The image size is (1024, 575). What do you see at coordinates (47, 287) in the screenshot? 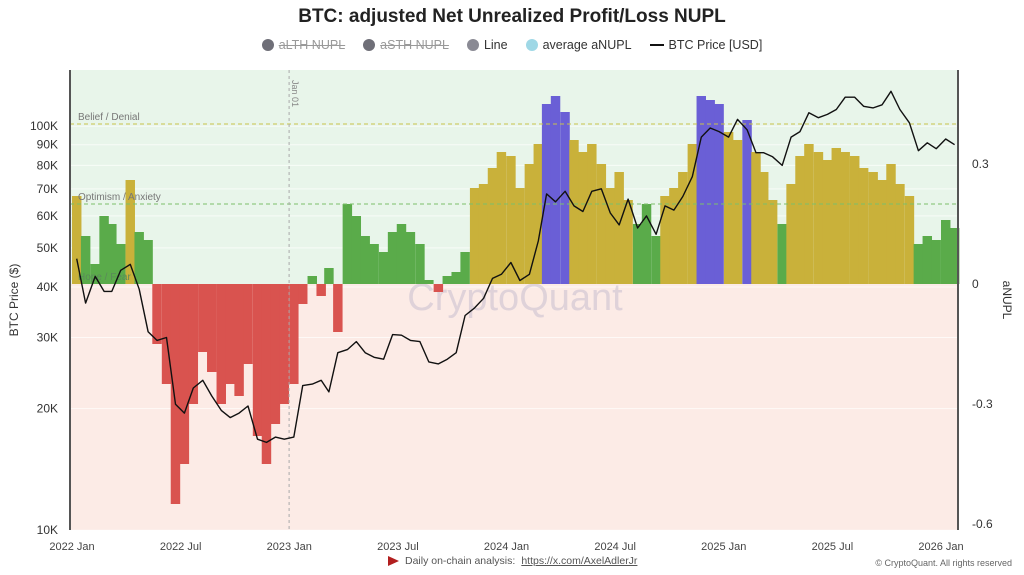
I see `y-left-tick-label: 40K` at bounding box center [47, 287].